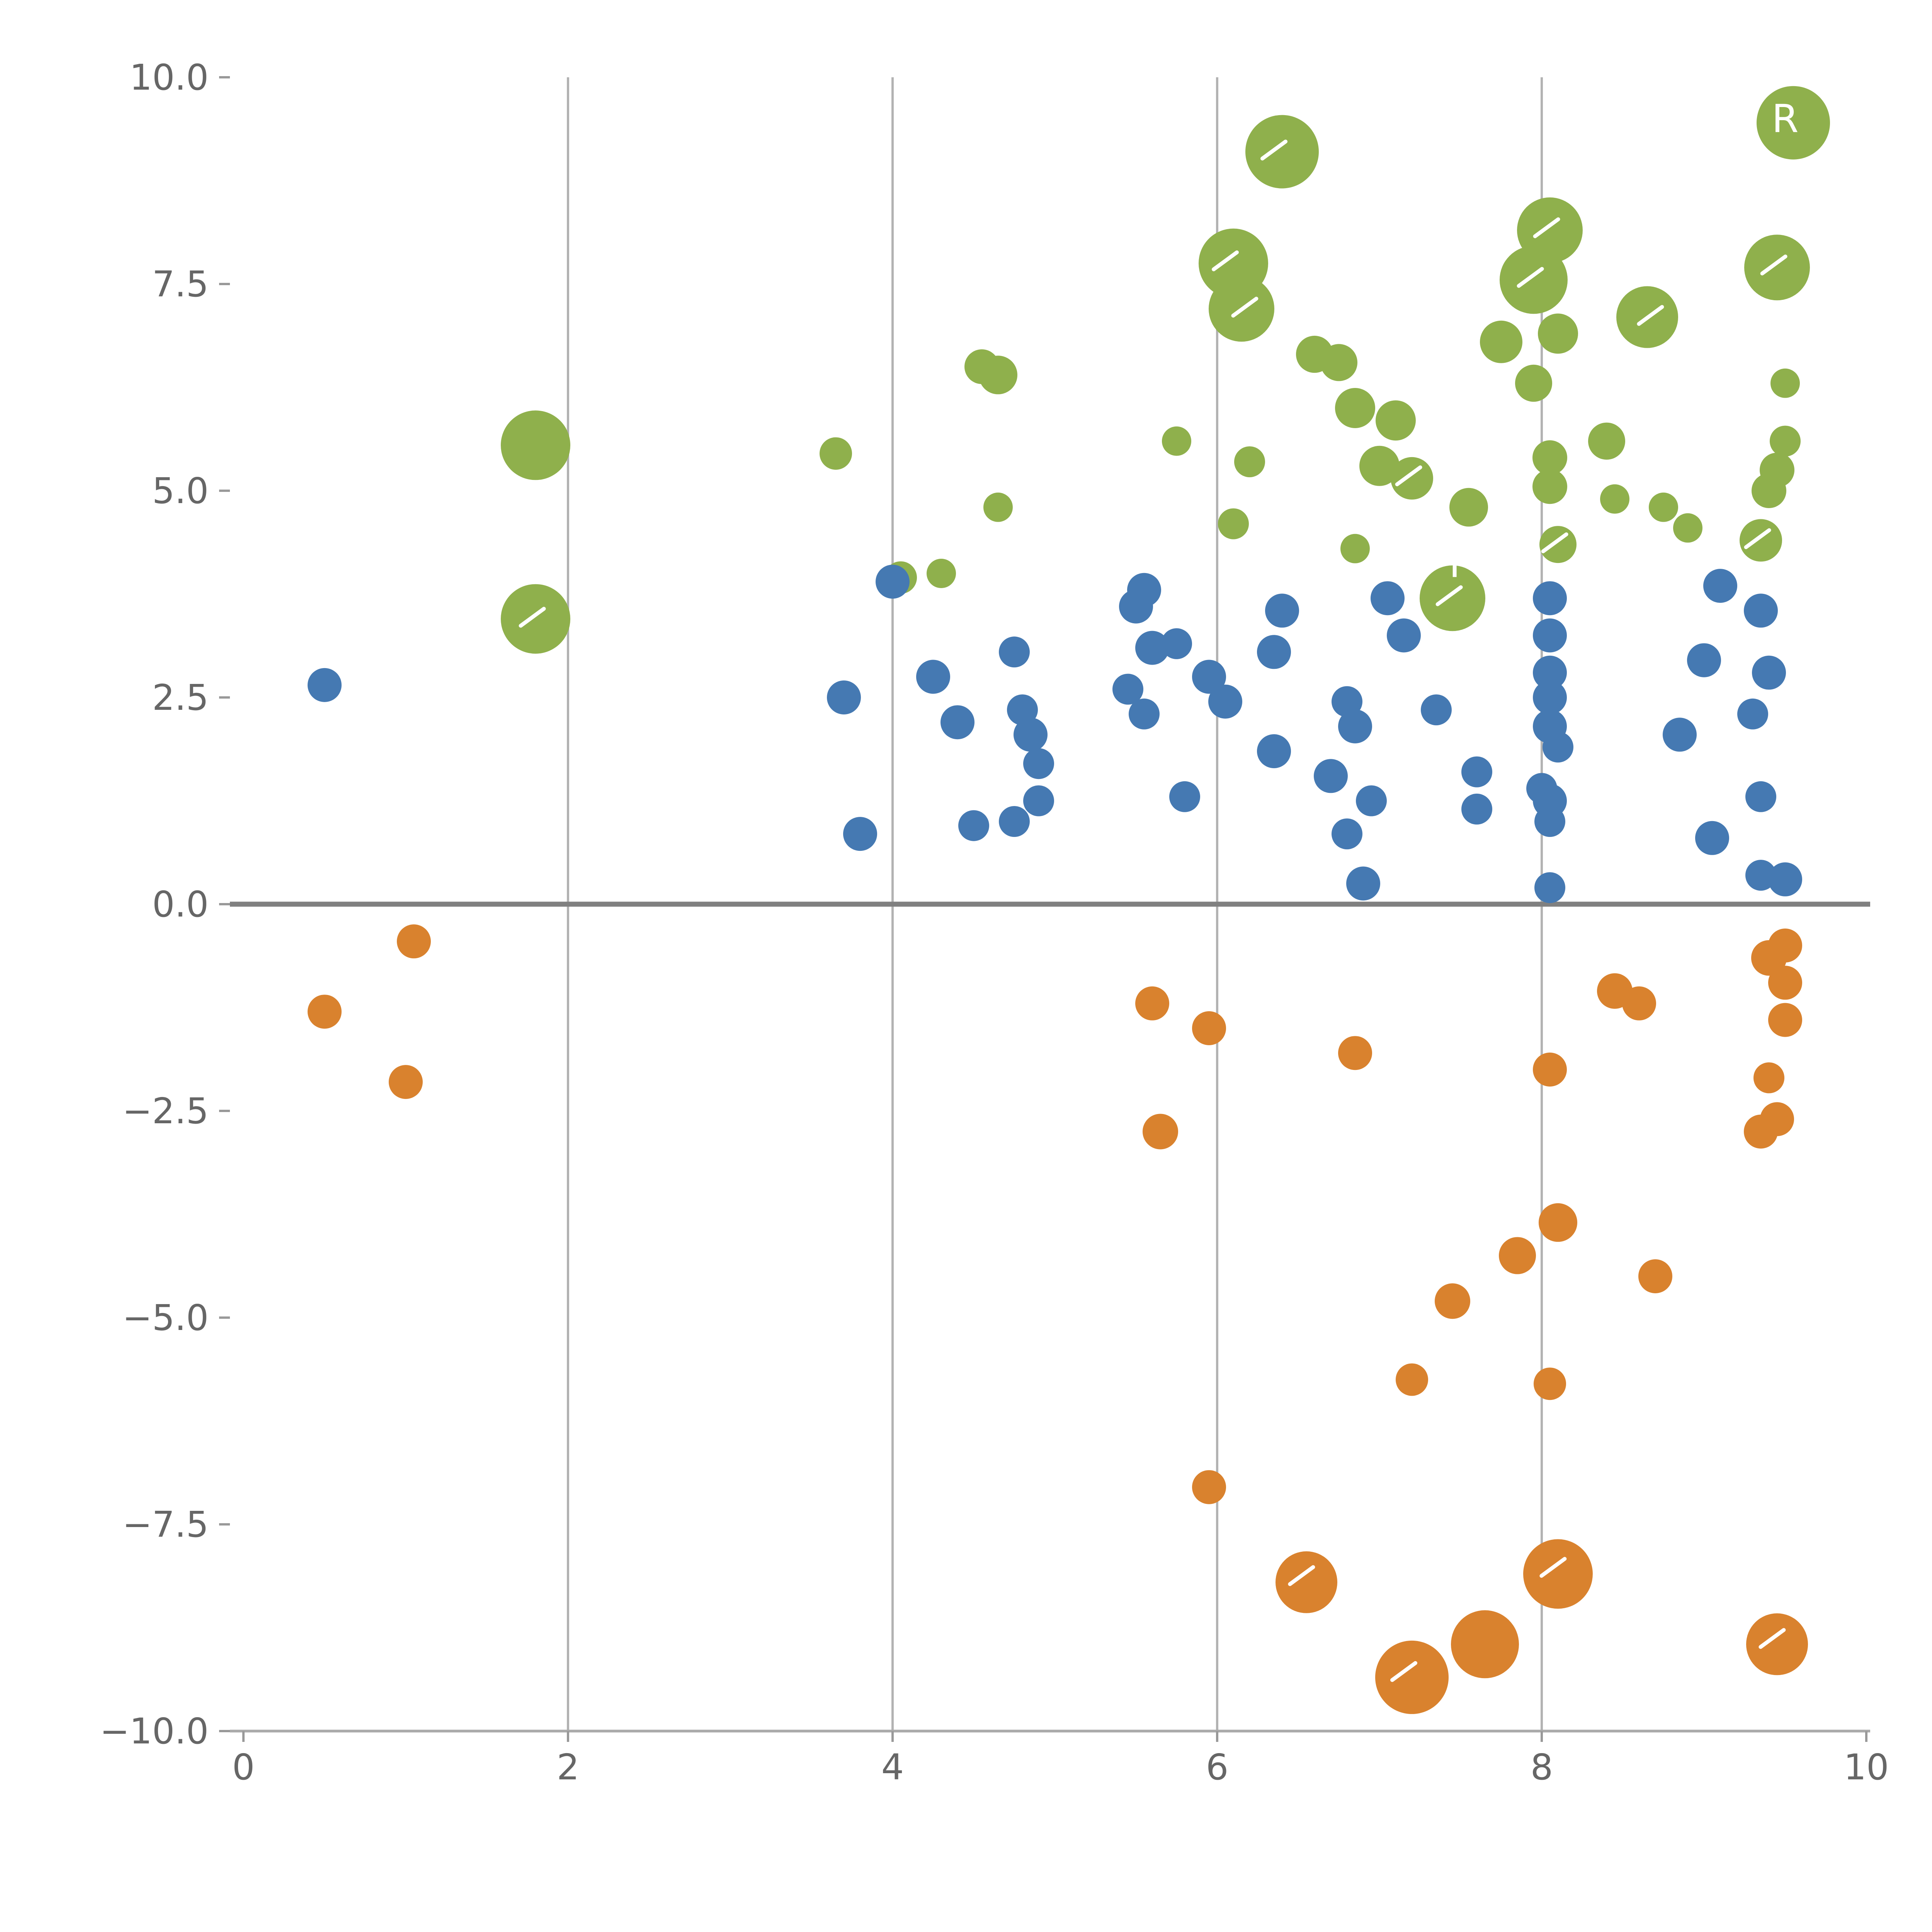 The image size is (1932, 1932). Describe the element at coordinates (1461, 564) in the screenshot. I see `bubble-label: P` at that location.